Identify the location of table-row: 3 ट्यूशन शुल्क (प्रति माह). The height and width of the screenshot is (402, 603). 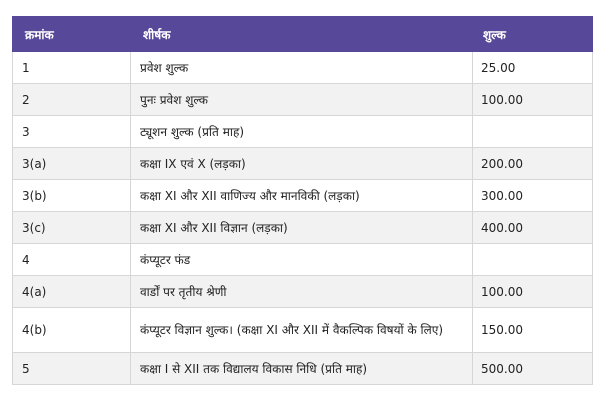
(302, 131).